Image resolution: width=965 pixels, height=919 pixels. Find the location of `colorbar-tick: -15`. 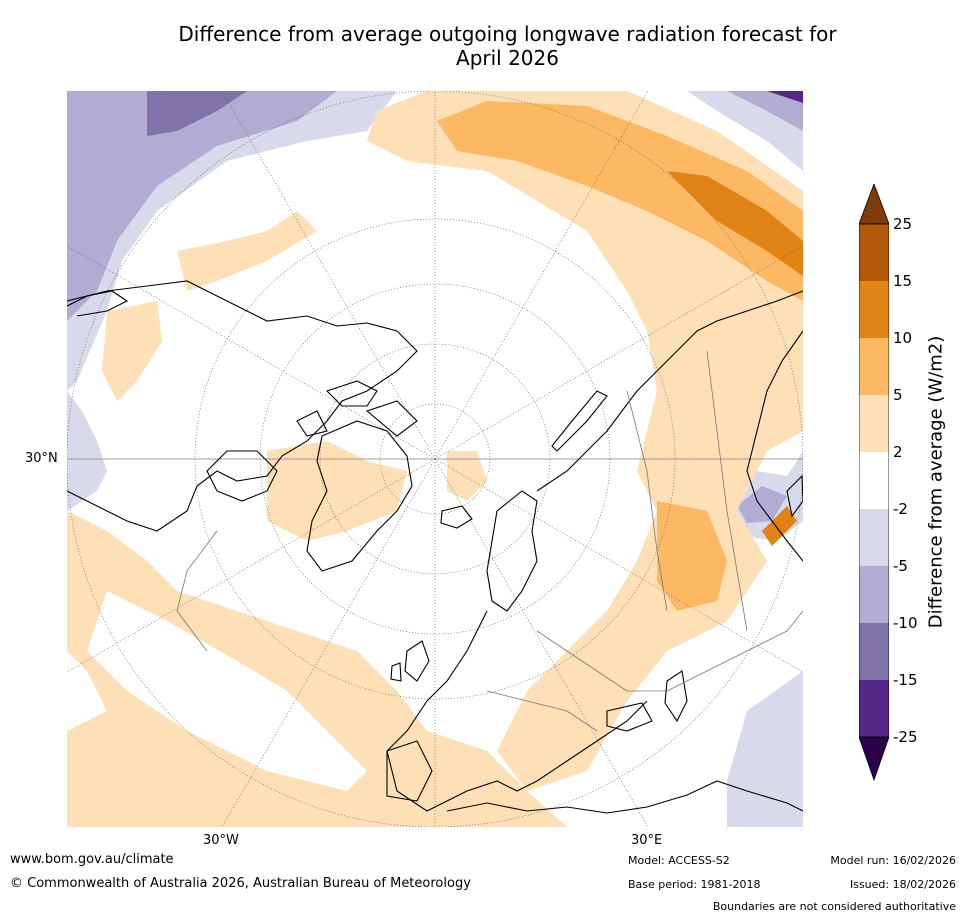

colorbar-tick: -15 is located at coordinates (905, 680).